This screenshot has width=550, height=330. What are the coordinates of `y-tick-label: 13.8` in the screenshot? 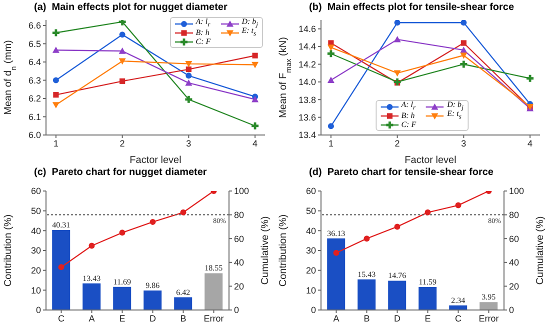 It's located at (307, 99).